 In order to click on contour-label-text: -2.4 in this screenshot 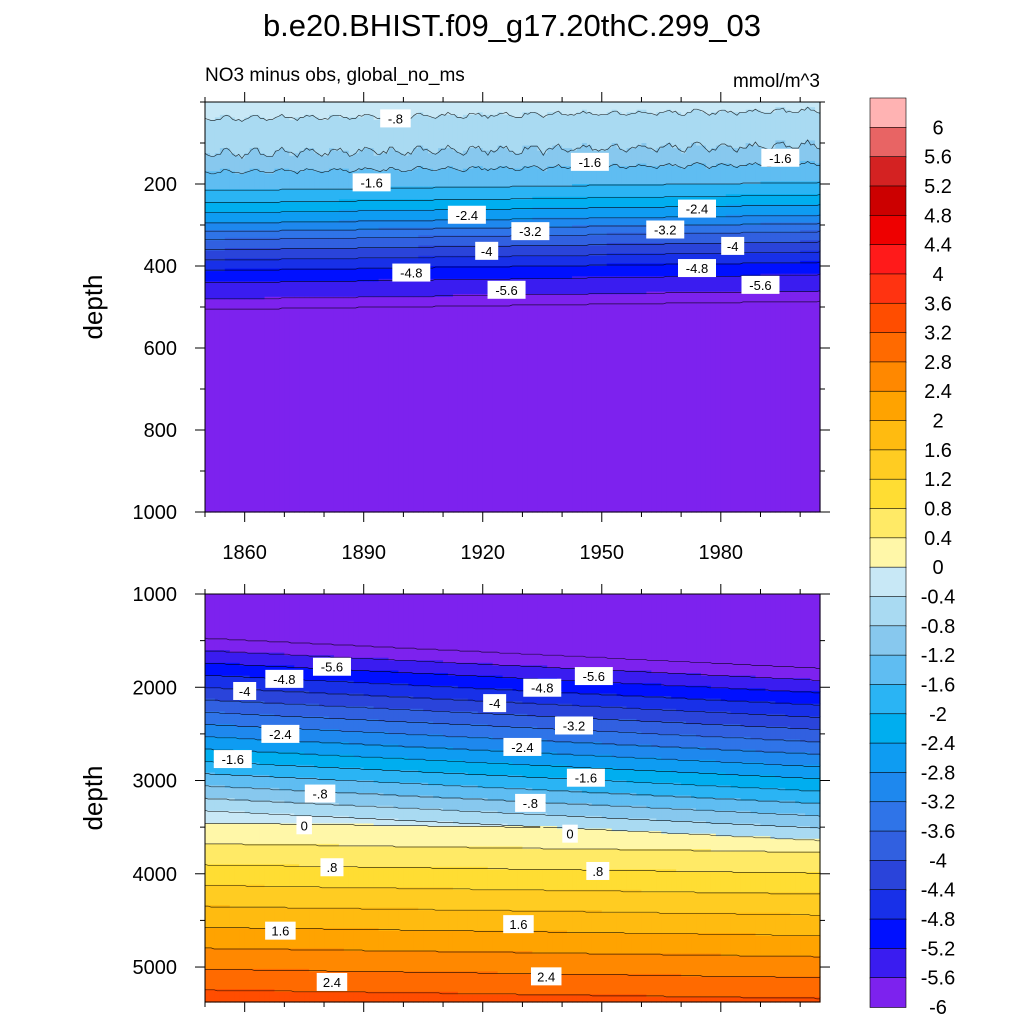, I will do `click(280, 734)`.